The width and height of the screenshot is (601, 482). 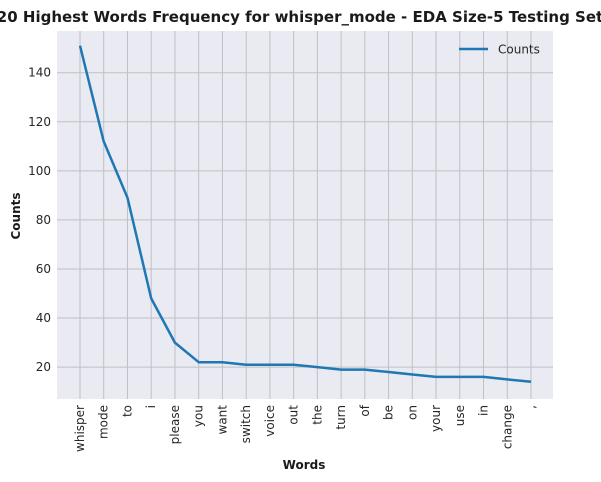 I want to click on y-tick-label: 120, so click(x=39, y=122).